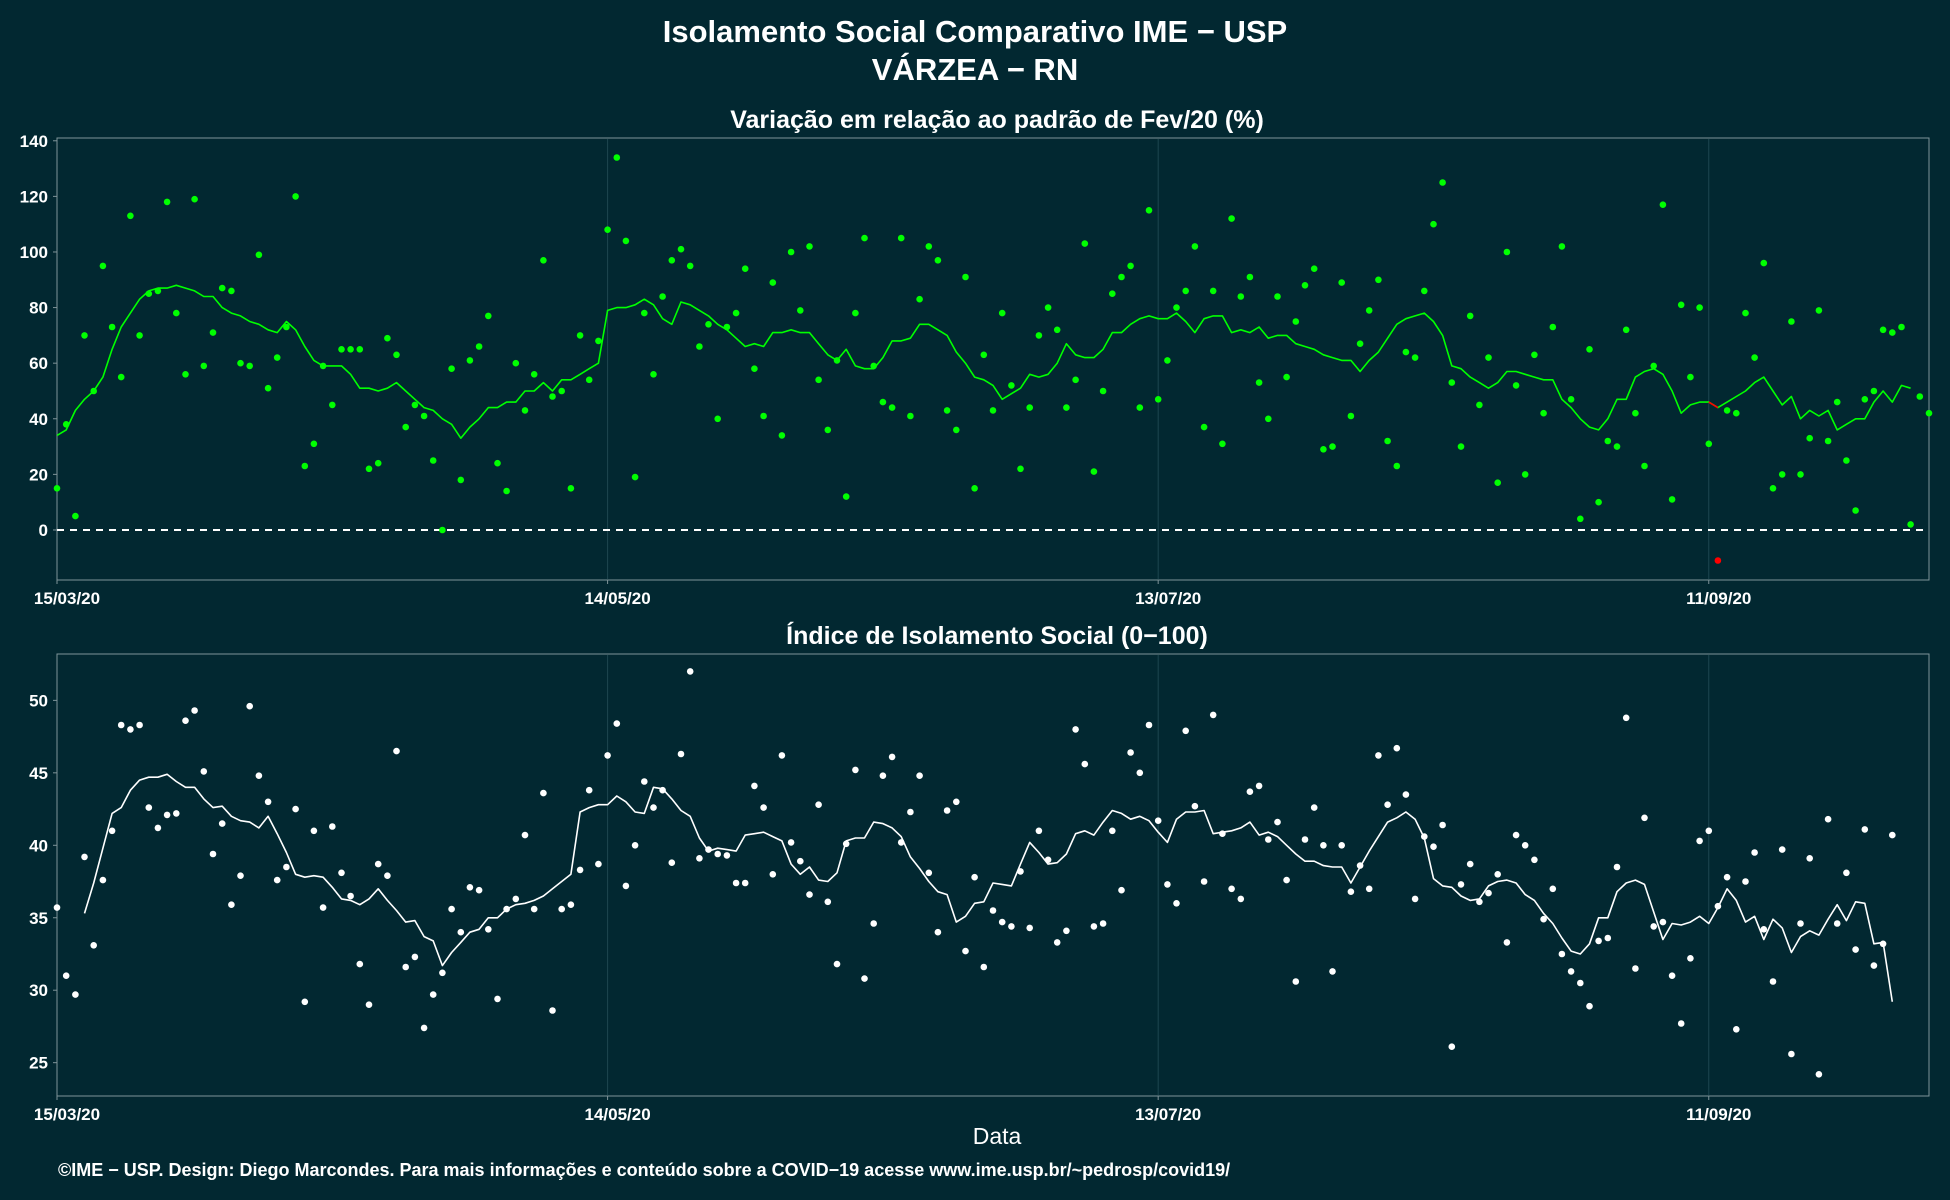 This screenshot has height=1200, width=1950. Describe the element at coordinates (38, 773) in the screenshot. I see `y-tick-label: 45` at that location.